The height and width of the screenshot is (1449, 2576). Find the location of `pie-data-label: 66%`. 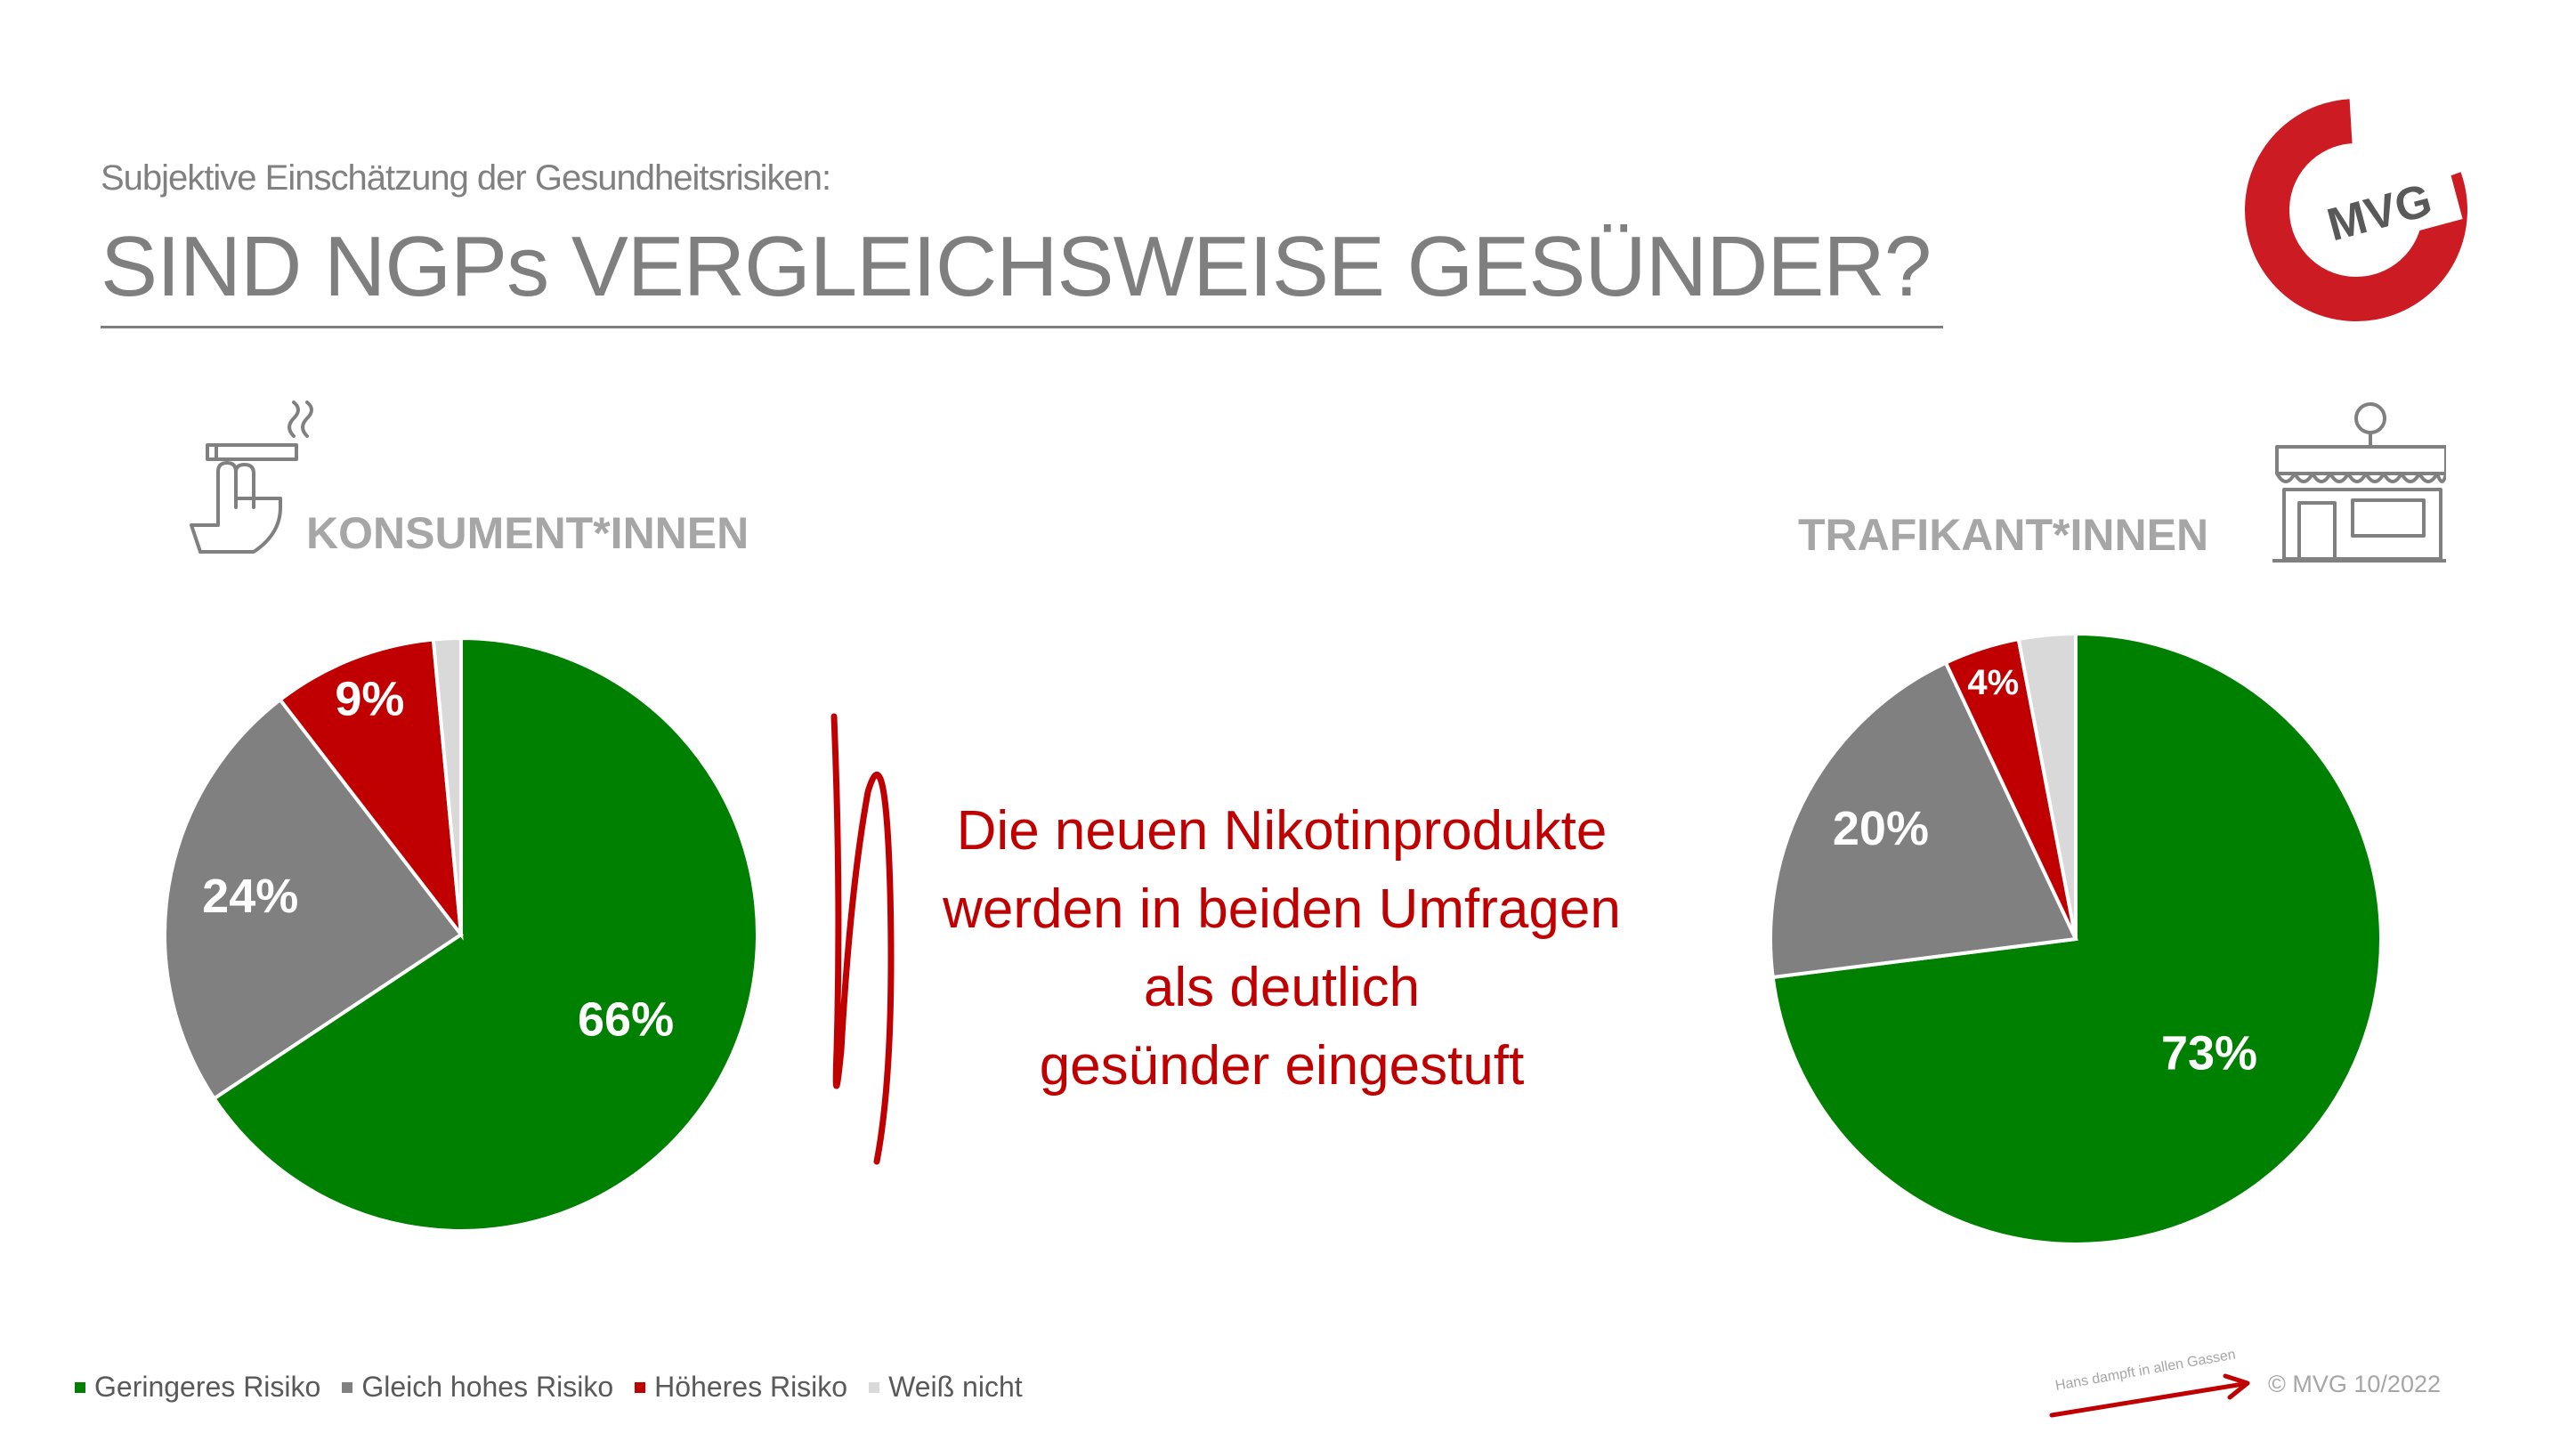

pie-data-label: 66% is located at coordinates (626, 1020).